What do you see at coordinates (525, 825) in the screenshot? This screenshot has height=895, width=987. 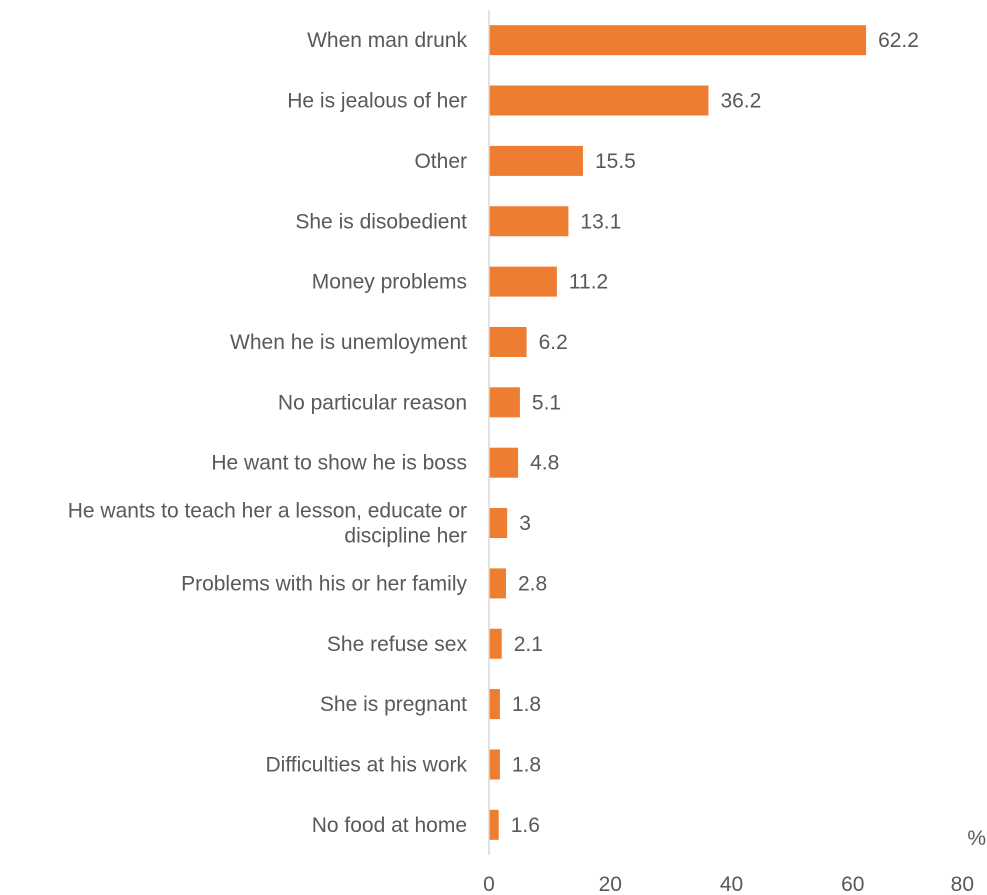 I see `bar-value-label: 1.6` at bounding box center [525, 825].